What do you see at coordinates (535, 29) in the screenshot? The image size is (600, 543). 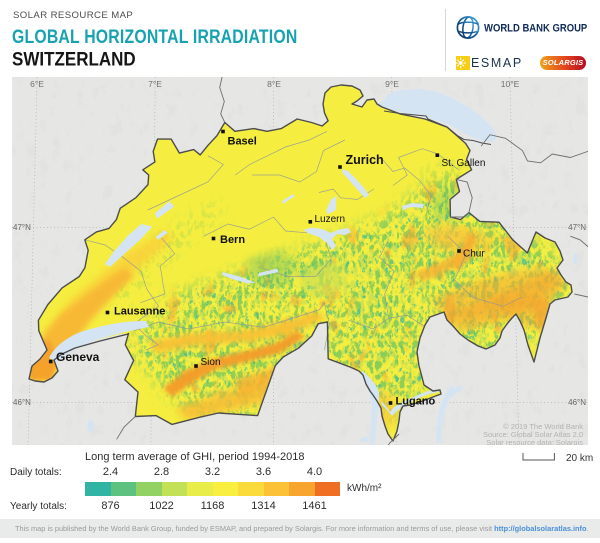 I see `svg-text: WORLD BANK GROUP` at bounding box center [535, 29].